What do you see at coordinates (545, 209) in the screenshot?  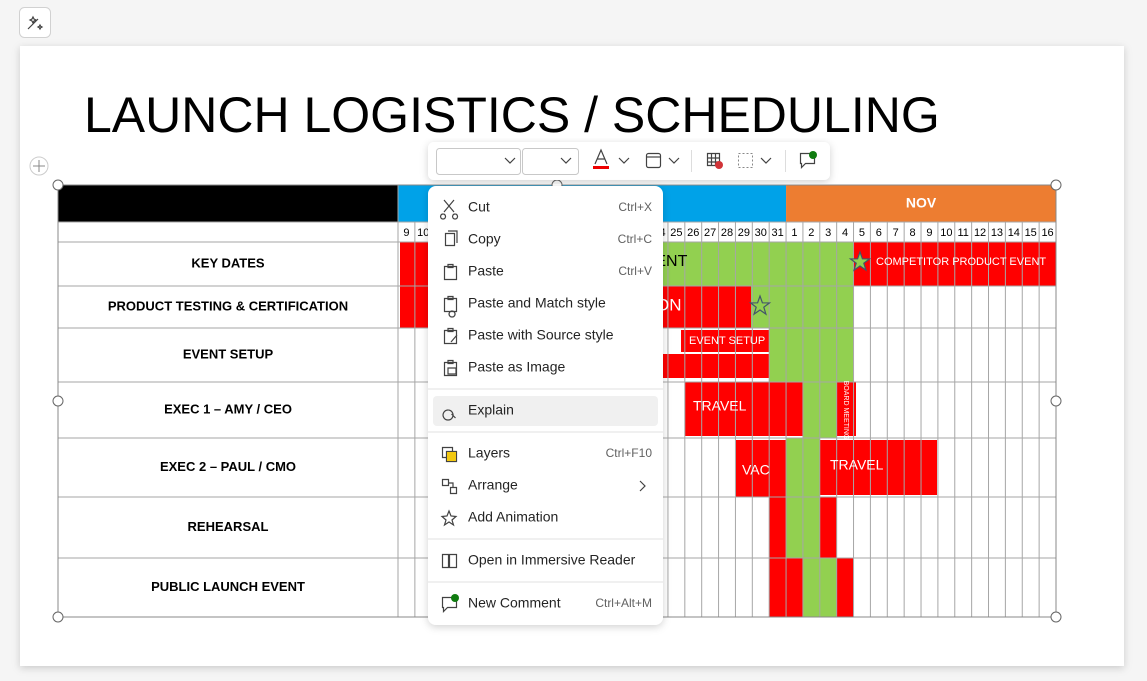 I see `menu-item: Cut Ctrl+X` at bounding box center [545, 209].